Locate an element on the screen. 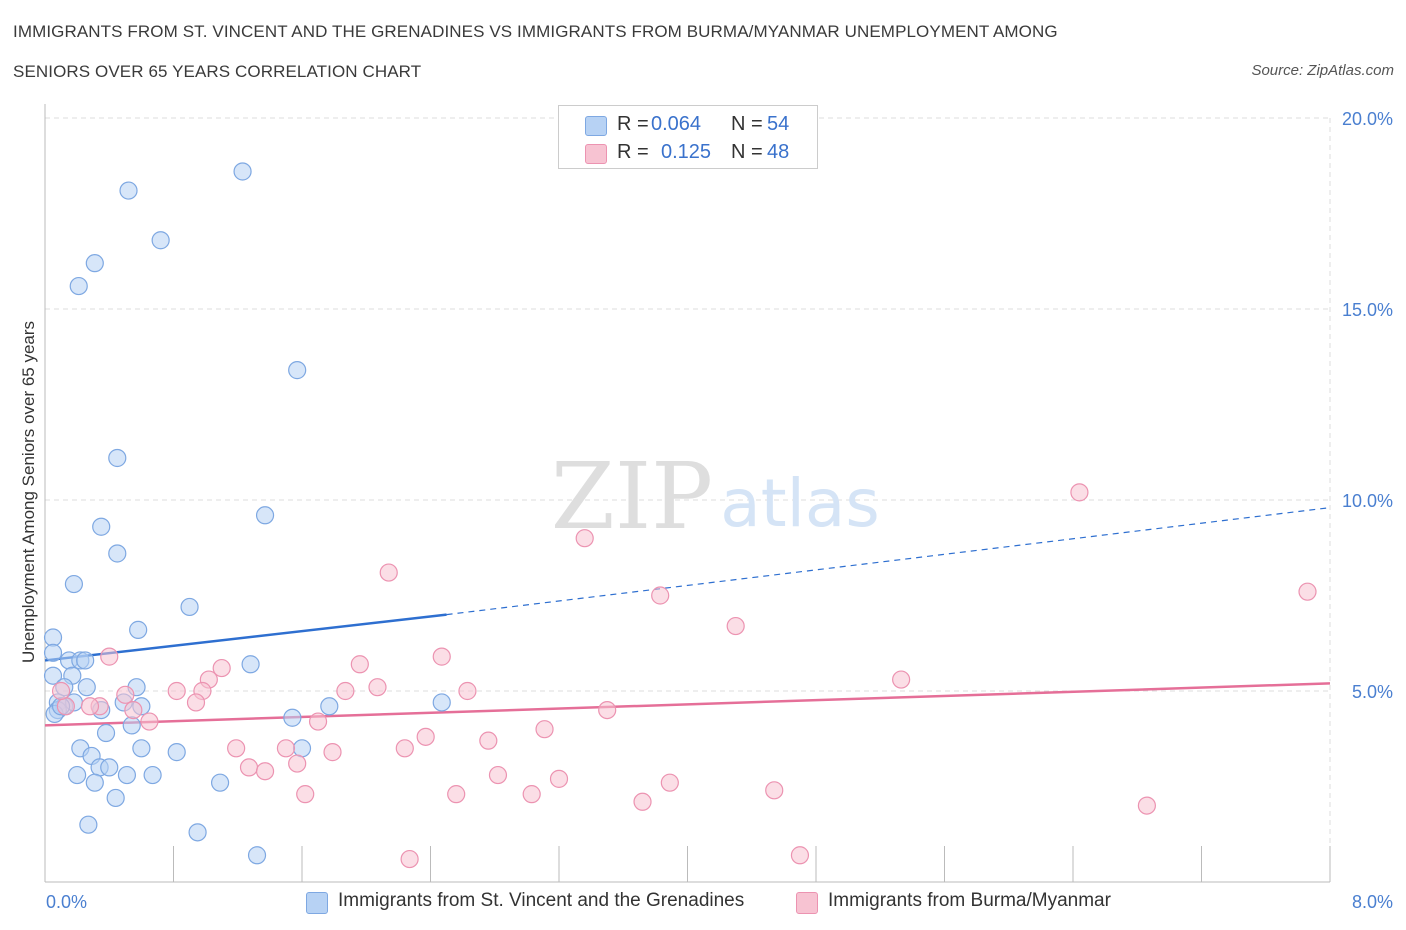 The image size is (1406, 930). legend-n-value: 48 is located at coordinates (778, 152).